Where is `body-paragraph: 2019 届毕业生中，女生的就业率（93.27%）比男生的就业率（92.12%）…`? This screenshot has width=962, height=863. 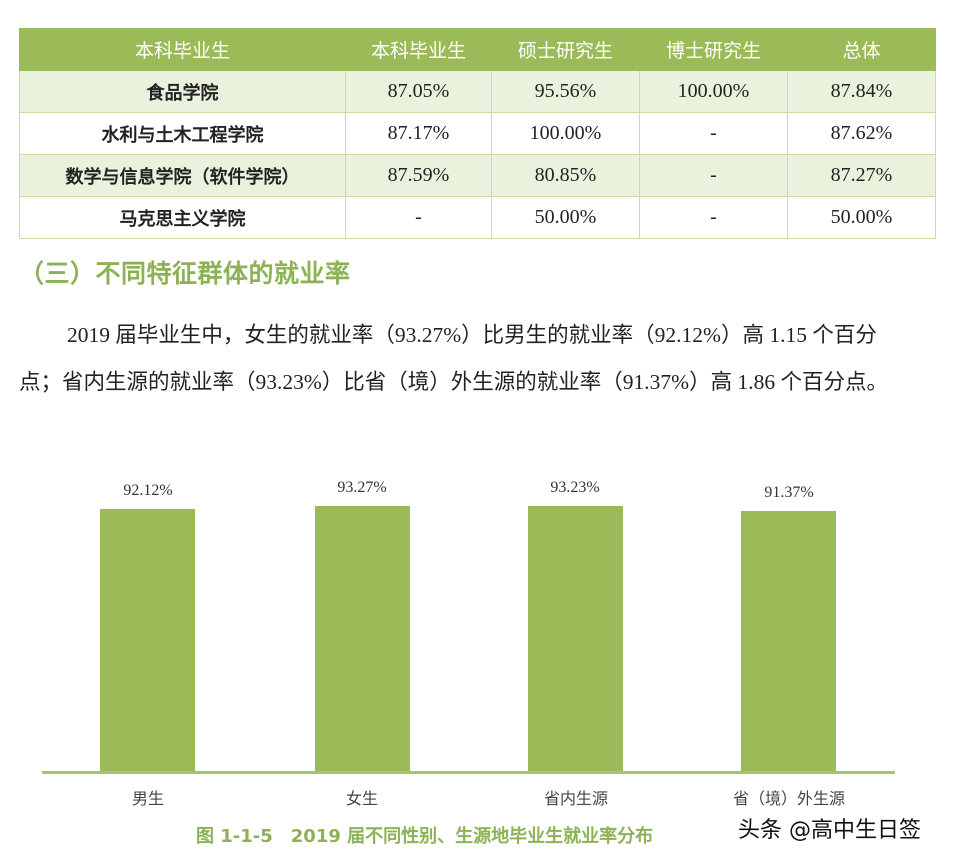 body-paragraph: 2019 届毕业生中，女生的就业率（93.27%）比男生的就业率（92.12%）… is located at coordinates (469, 359).